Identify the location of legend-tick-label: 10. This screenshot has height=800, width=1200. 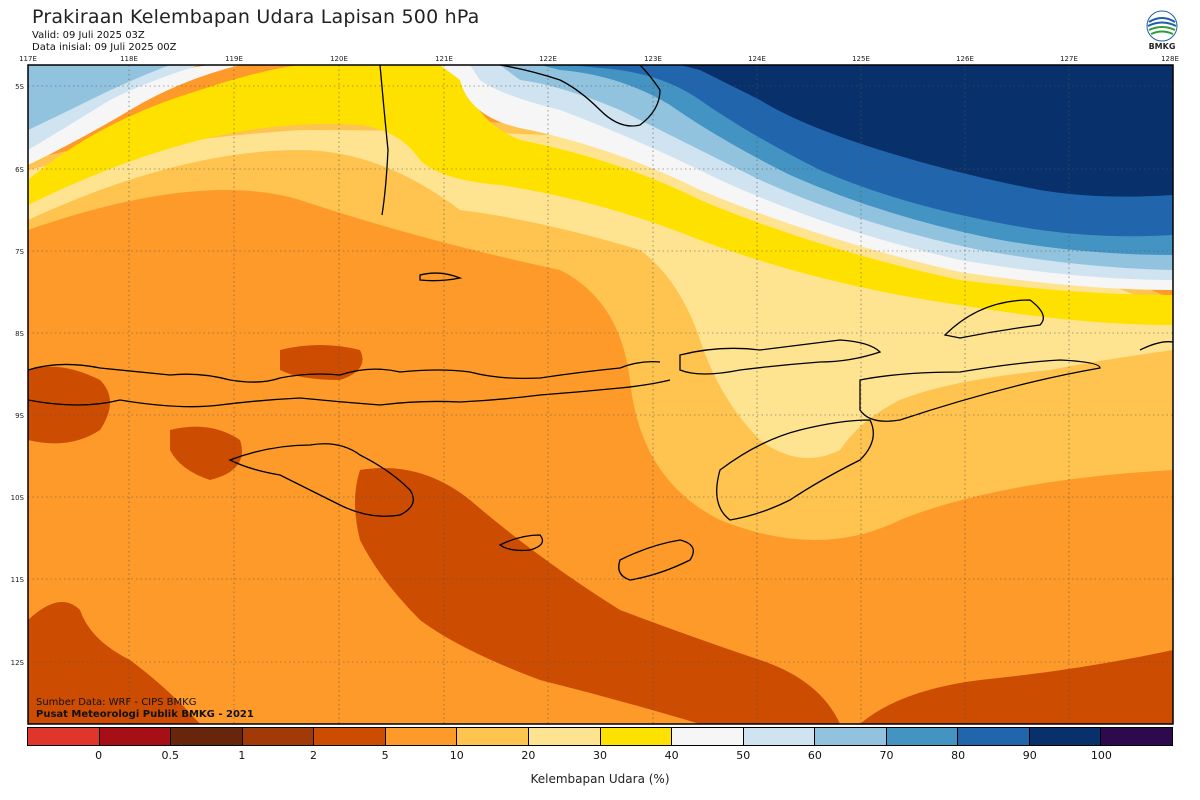
(456, 755).